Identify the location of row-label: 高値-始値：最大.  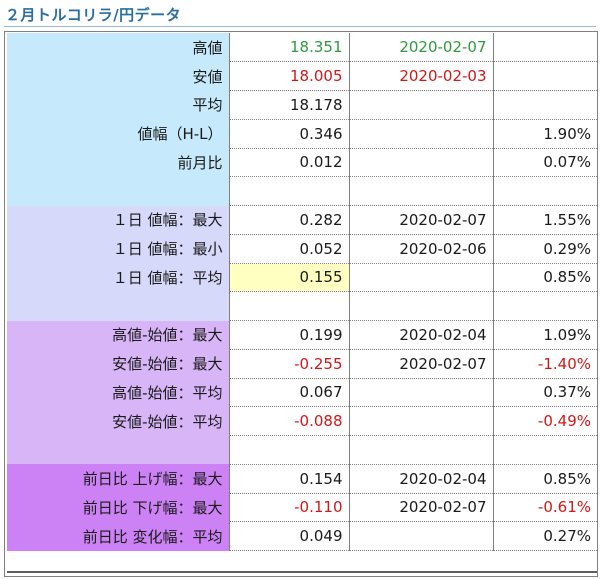
(118, 335).